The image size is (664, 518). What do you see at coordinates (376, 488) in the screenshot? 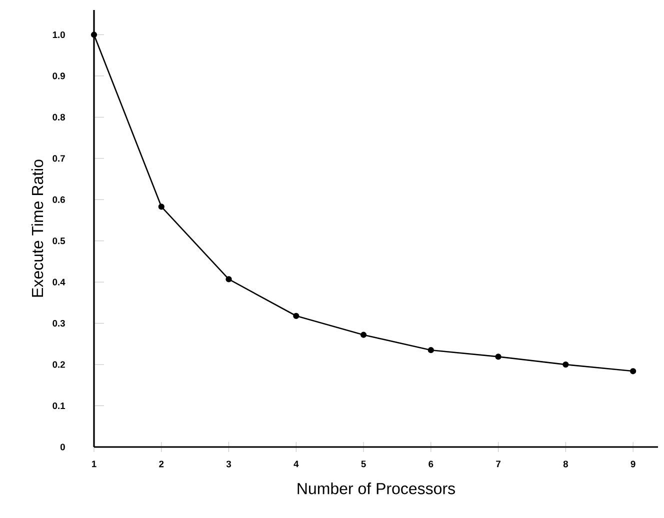
I see `x-axis-title: Number of Processors` at bounding box center [376, 488].